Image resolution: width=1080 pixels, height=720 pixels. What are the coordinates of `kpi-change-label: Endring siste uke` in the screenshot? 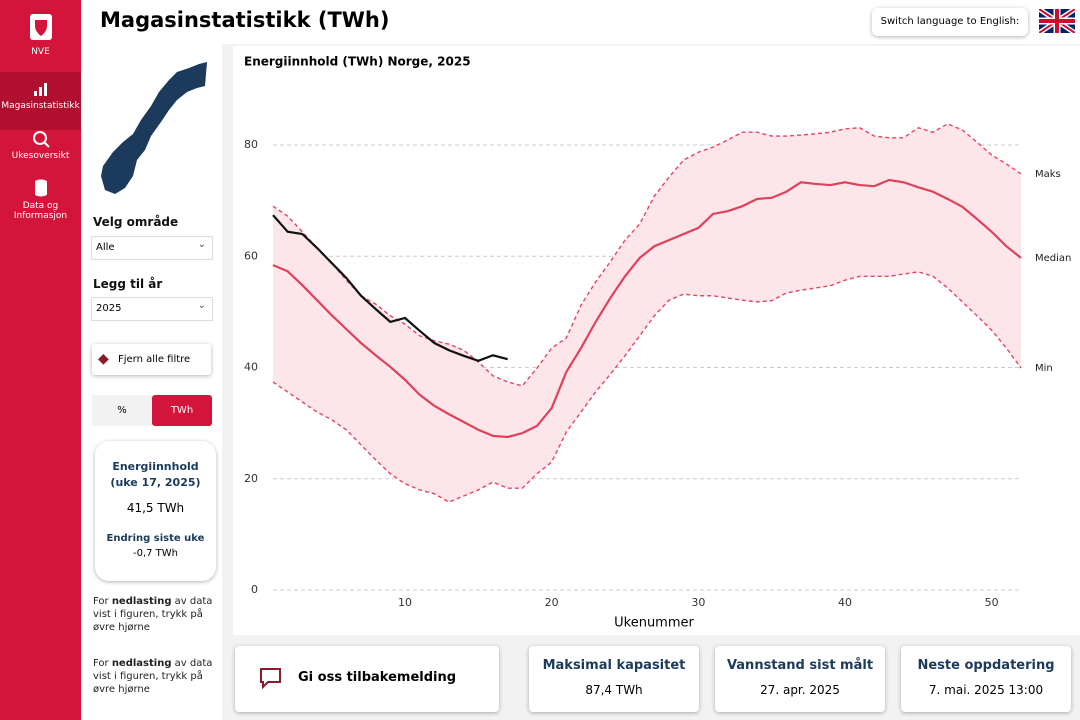 It's located at (155, 538).